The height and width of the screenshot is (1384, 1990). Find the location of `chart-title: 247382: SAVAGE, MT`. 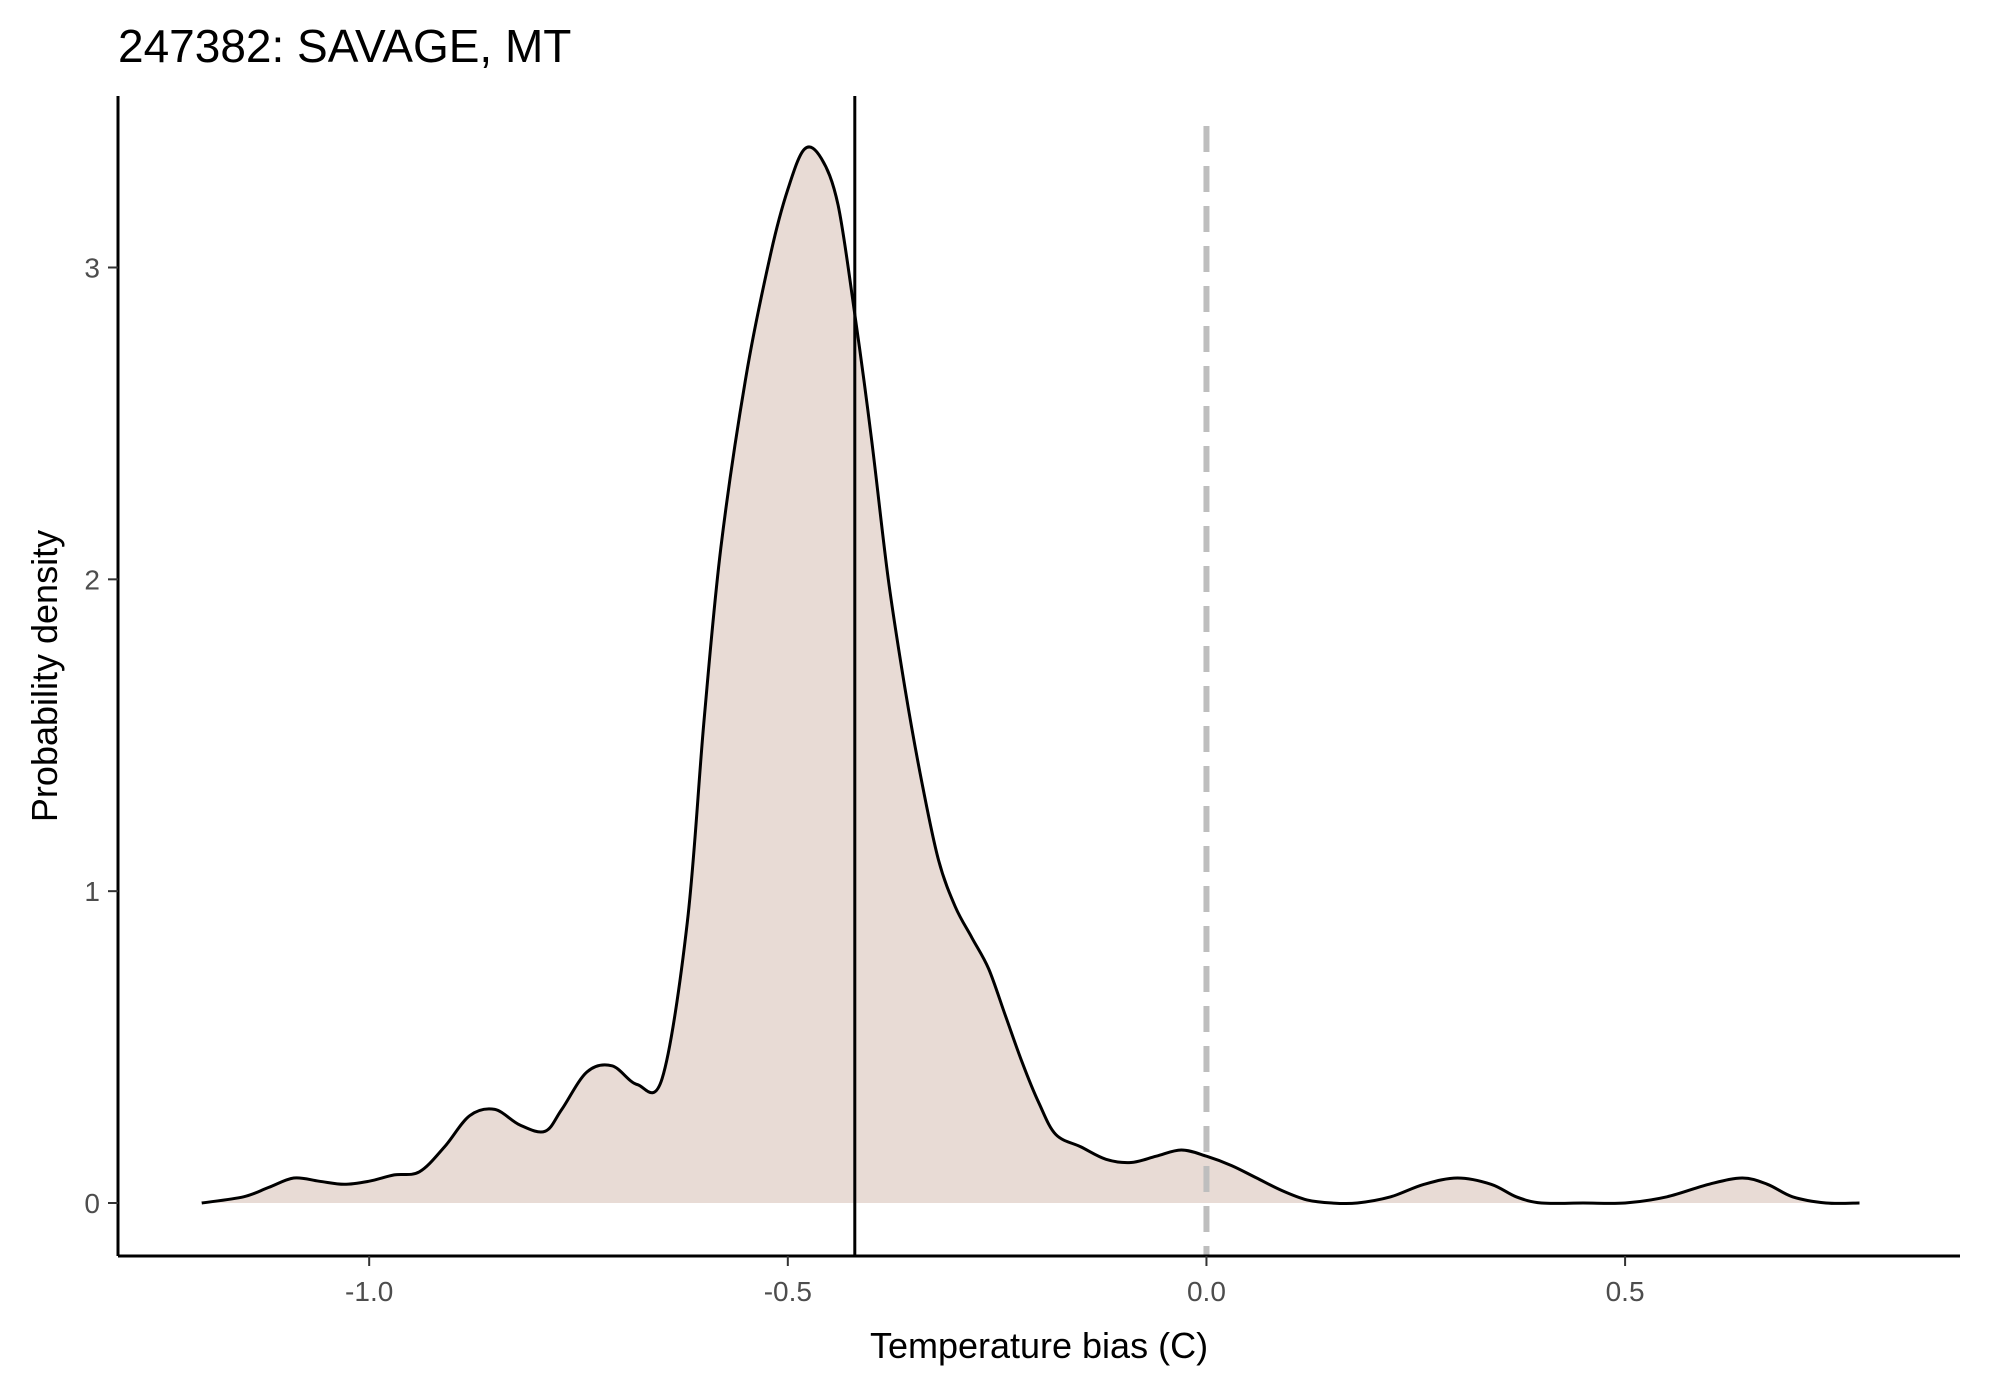

chart-title: 247382: SAVAGE, MT is located at coordinates (344, 46).